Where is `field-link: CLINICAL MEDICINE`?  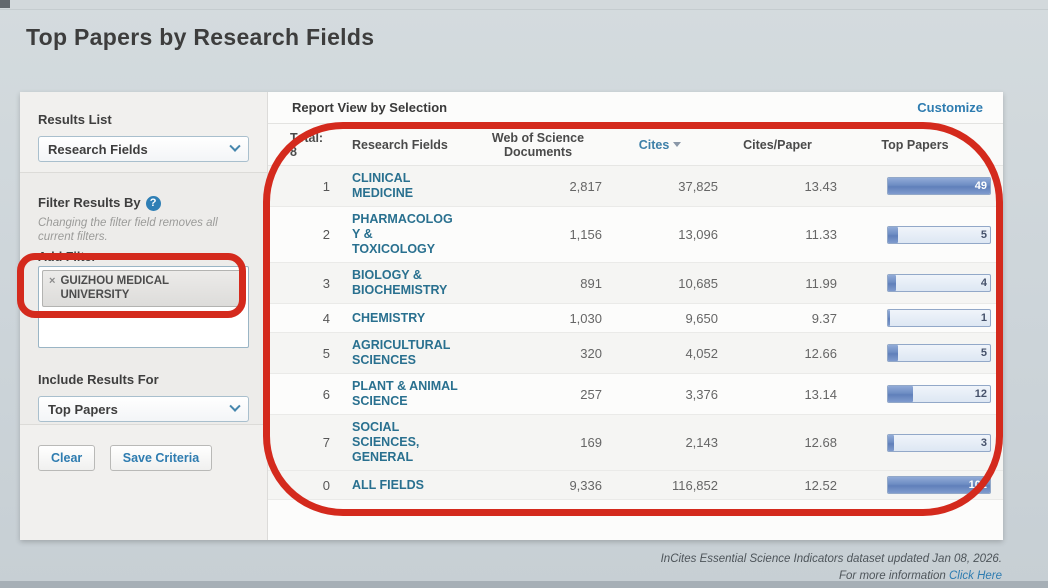 field-link: CLINICAL MEDICINE is located at coordinates (383, 185).